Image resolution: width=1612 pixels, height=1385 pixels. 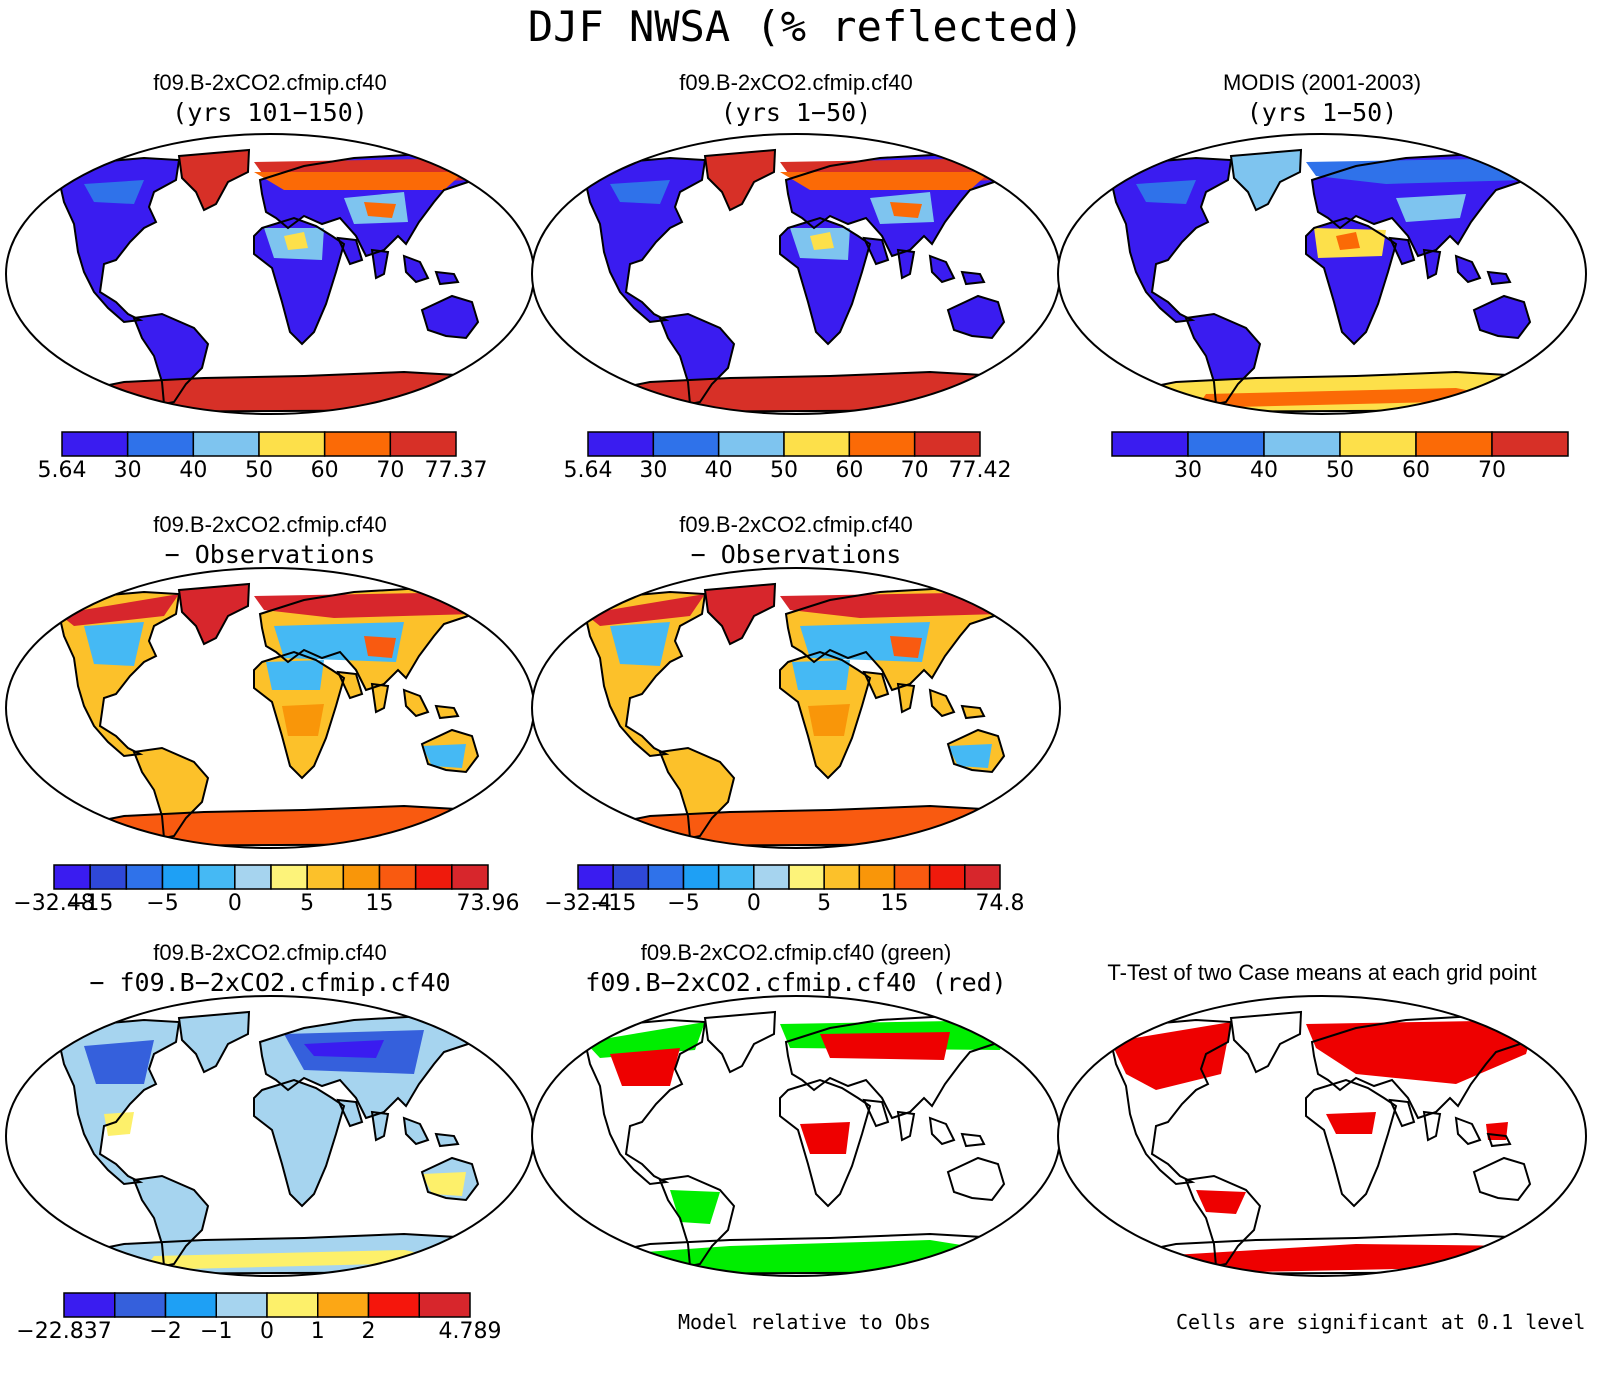 What do you see at coordinates (470, 1331) in the screenshot?
I see `colorbar-tick-label: 4.789` at bounding box center [470, 1331].